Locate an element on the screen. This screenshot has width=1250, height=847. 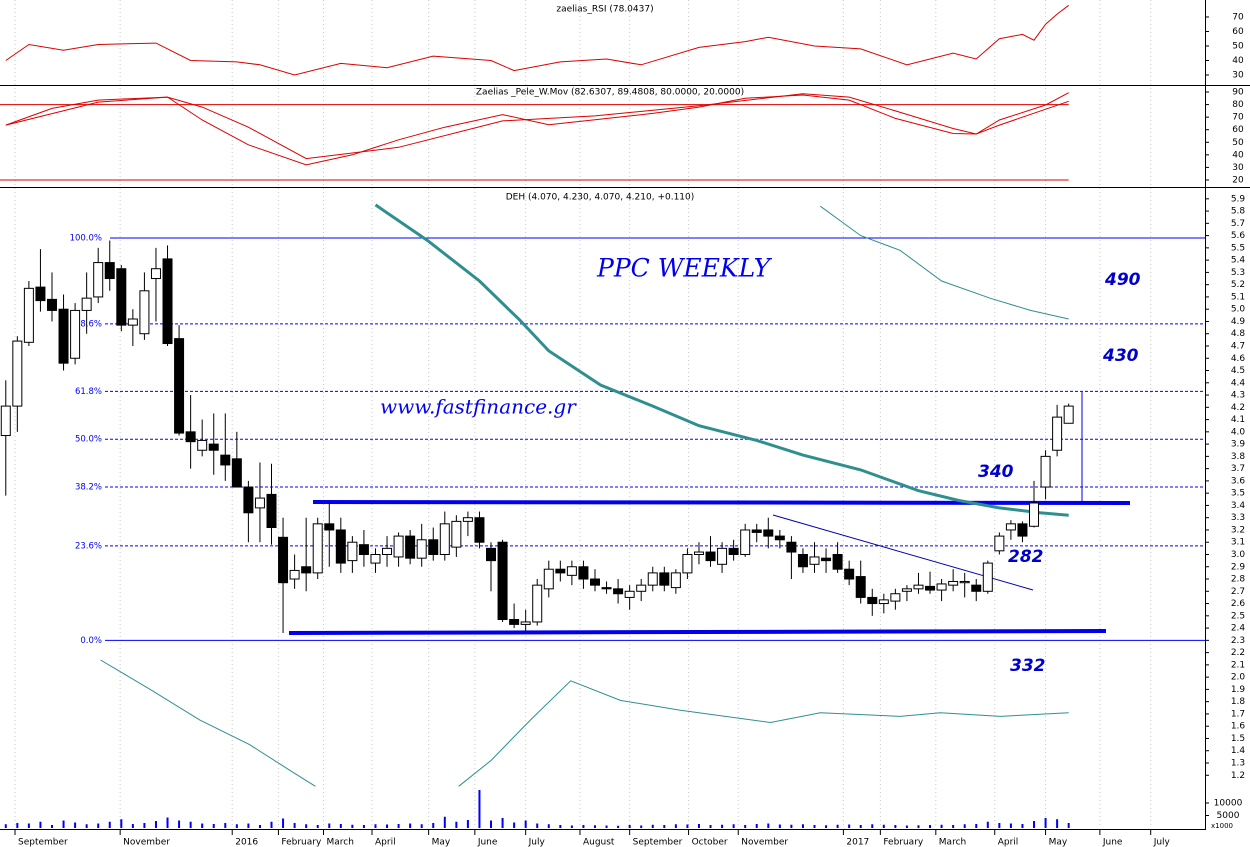
y-tick-label: 3.9 is located at coordinates (1238, 445).